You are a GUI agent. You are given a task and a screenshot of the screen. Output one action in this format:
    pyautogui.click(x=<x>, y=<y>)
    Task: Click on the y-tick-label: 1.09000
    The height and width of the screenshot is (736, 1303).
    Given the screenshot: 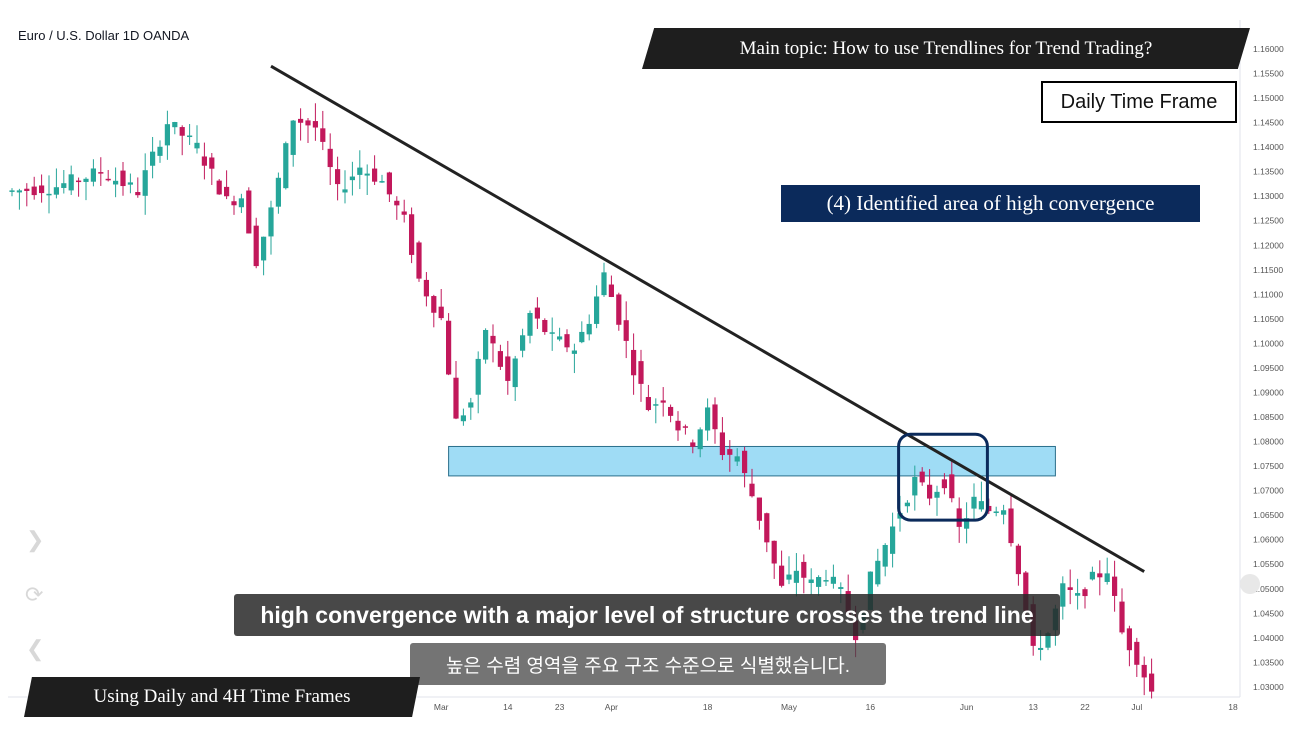 What is the action you would take?
    pyautogui.click(x=1268, y=392)
    